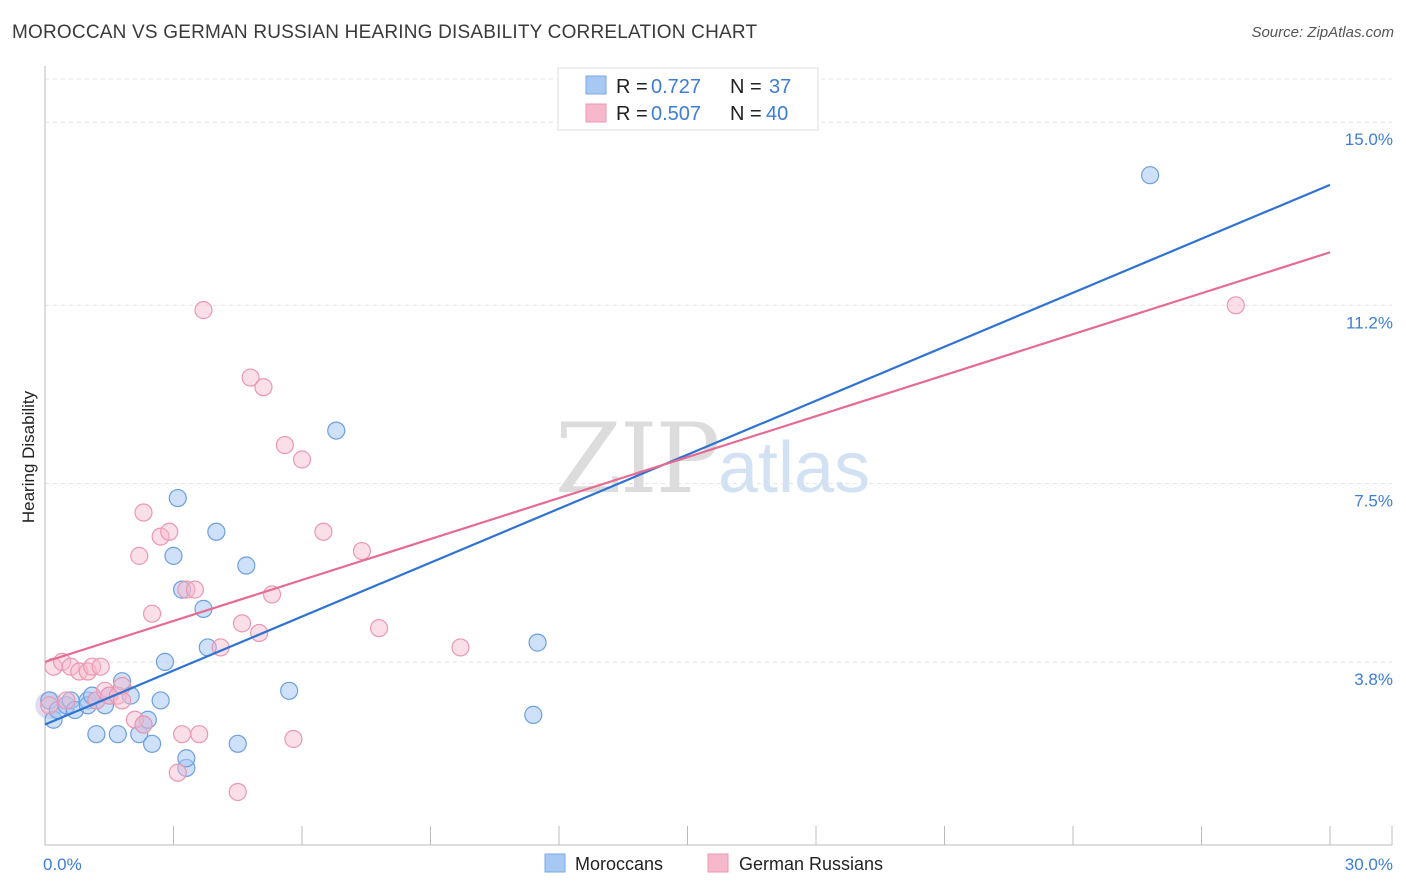 The height and width of the screenshot is (892, 1406). I want to click on y-tick-label: 3.8%, so click(1373, 679).